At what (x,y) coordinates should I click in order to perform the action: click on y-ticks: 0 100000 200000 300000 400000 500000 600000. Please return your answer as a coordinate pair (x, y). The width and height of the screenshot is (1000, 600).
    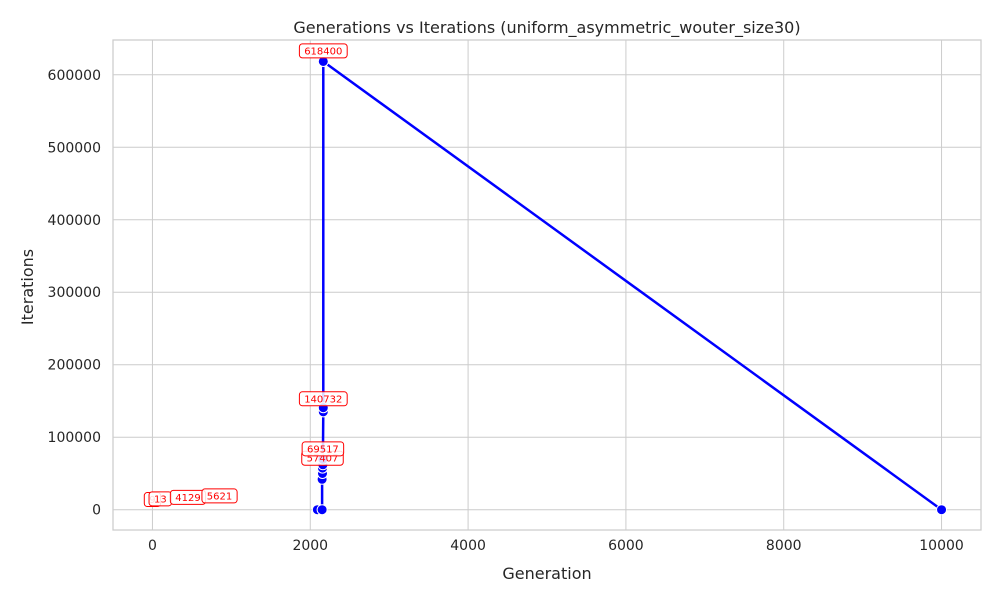
    Looking at the image, I should click on (74, 293).